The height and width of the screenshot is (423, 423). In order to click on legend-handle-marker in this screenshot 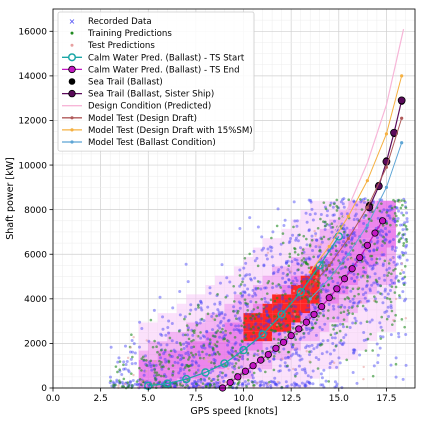, I will do `click(72, 81)`.